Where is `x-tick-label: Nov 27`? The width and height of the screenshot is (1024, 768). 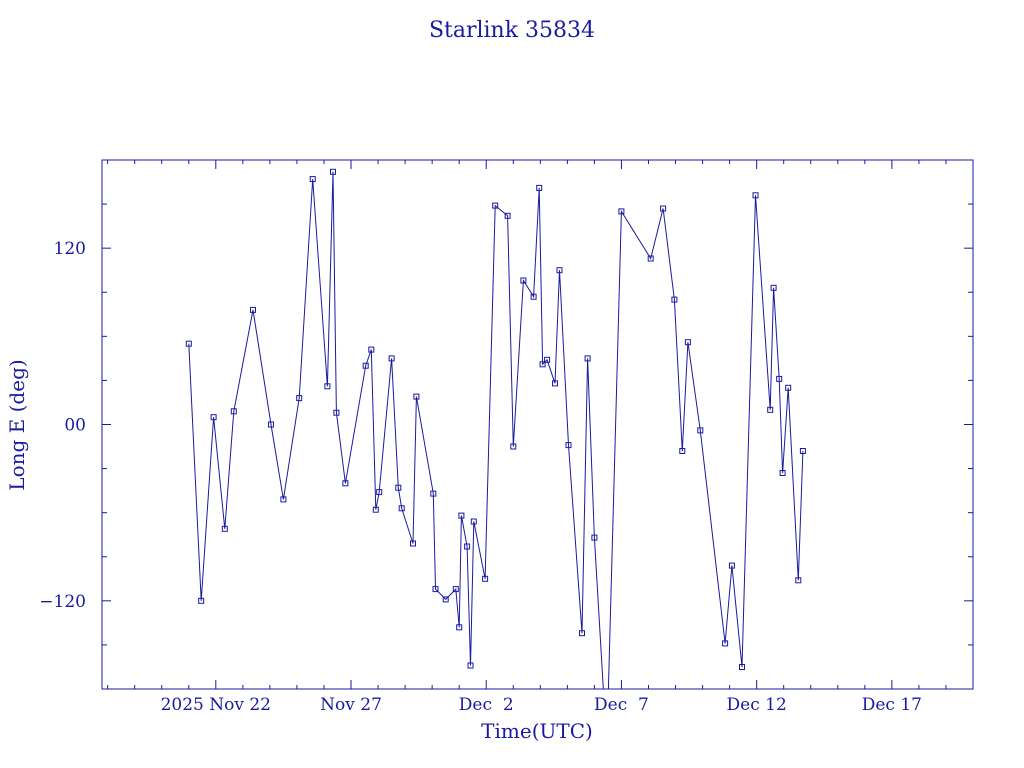 x-tick-label: Nov 27 is located at coordinates (351, 705).